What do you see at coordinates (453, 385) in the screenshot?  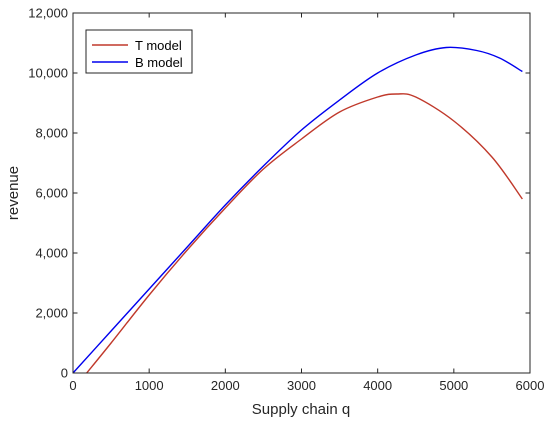 I see `x-tick-label: 5000` at bounding box center [453, 385].